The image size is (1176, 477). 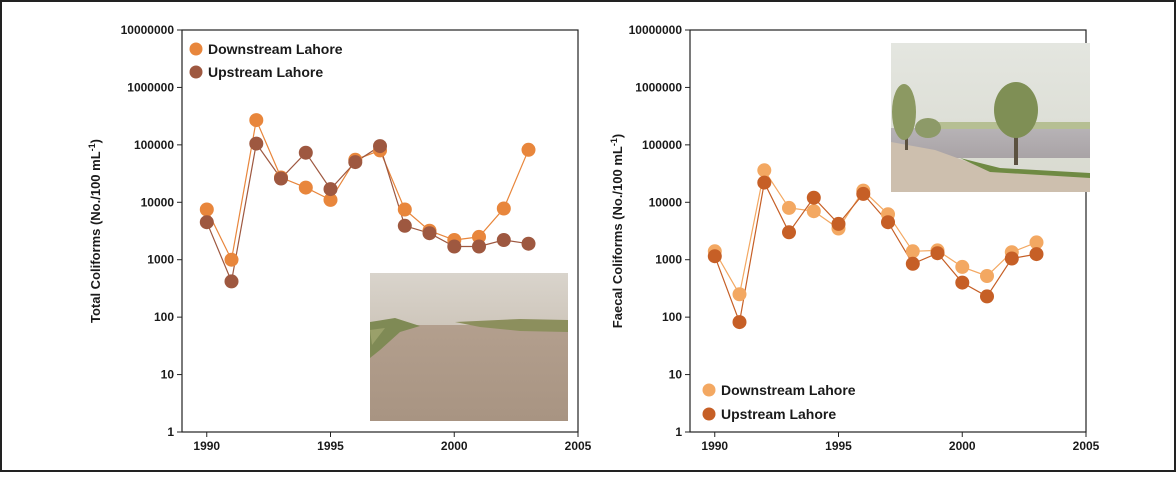 What do you see at coordinates (170, 432) in the screenshot?
I see `y-tick-label: 1` at bounding box center [170, 432].